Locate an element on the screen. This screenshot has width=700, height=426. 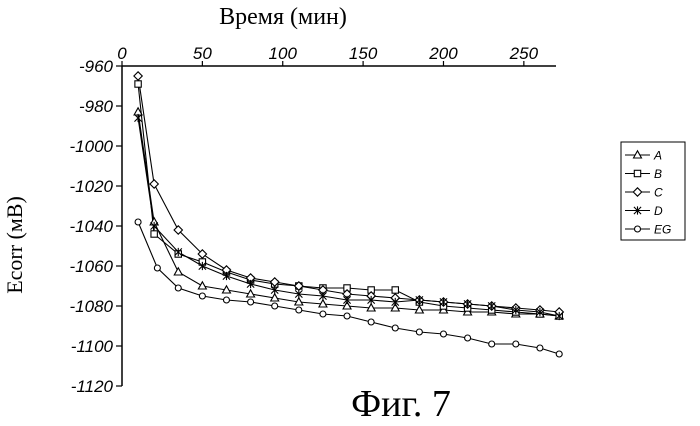
legend-label-d: D is located at coordinates (658, 211).